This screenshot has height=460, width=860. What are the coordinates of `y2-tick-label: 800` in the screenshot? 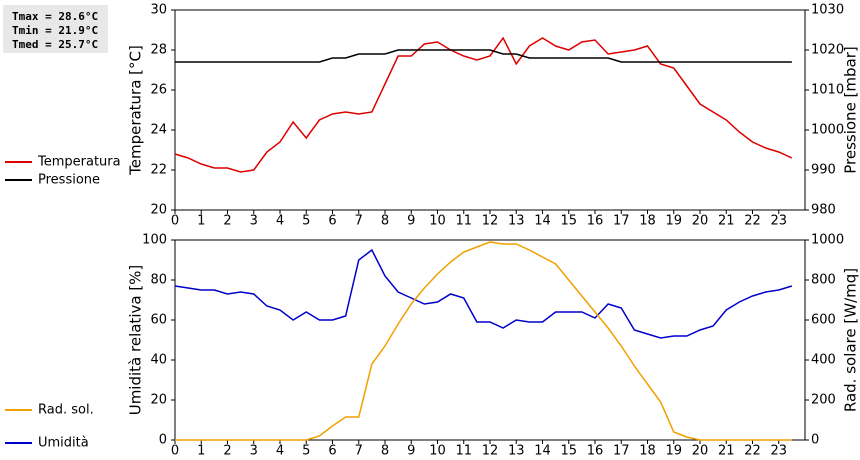 It's located at (823, 280).